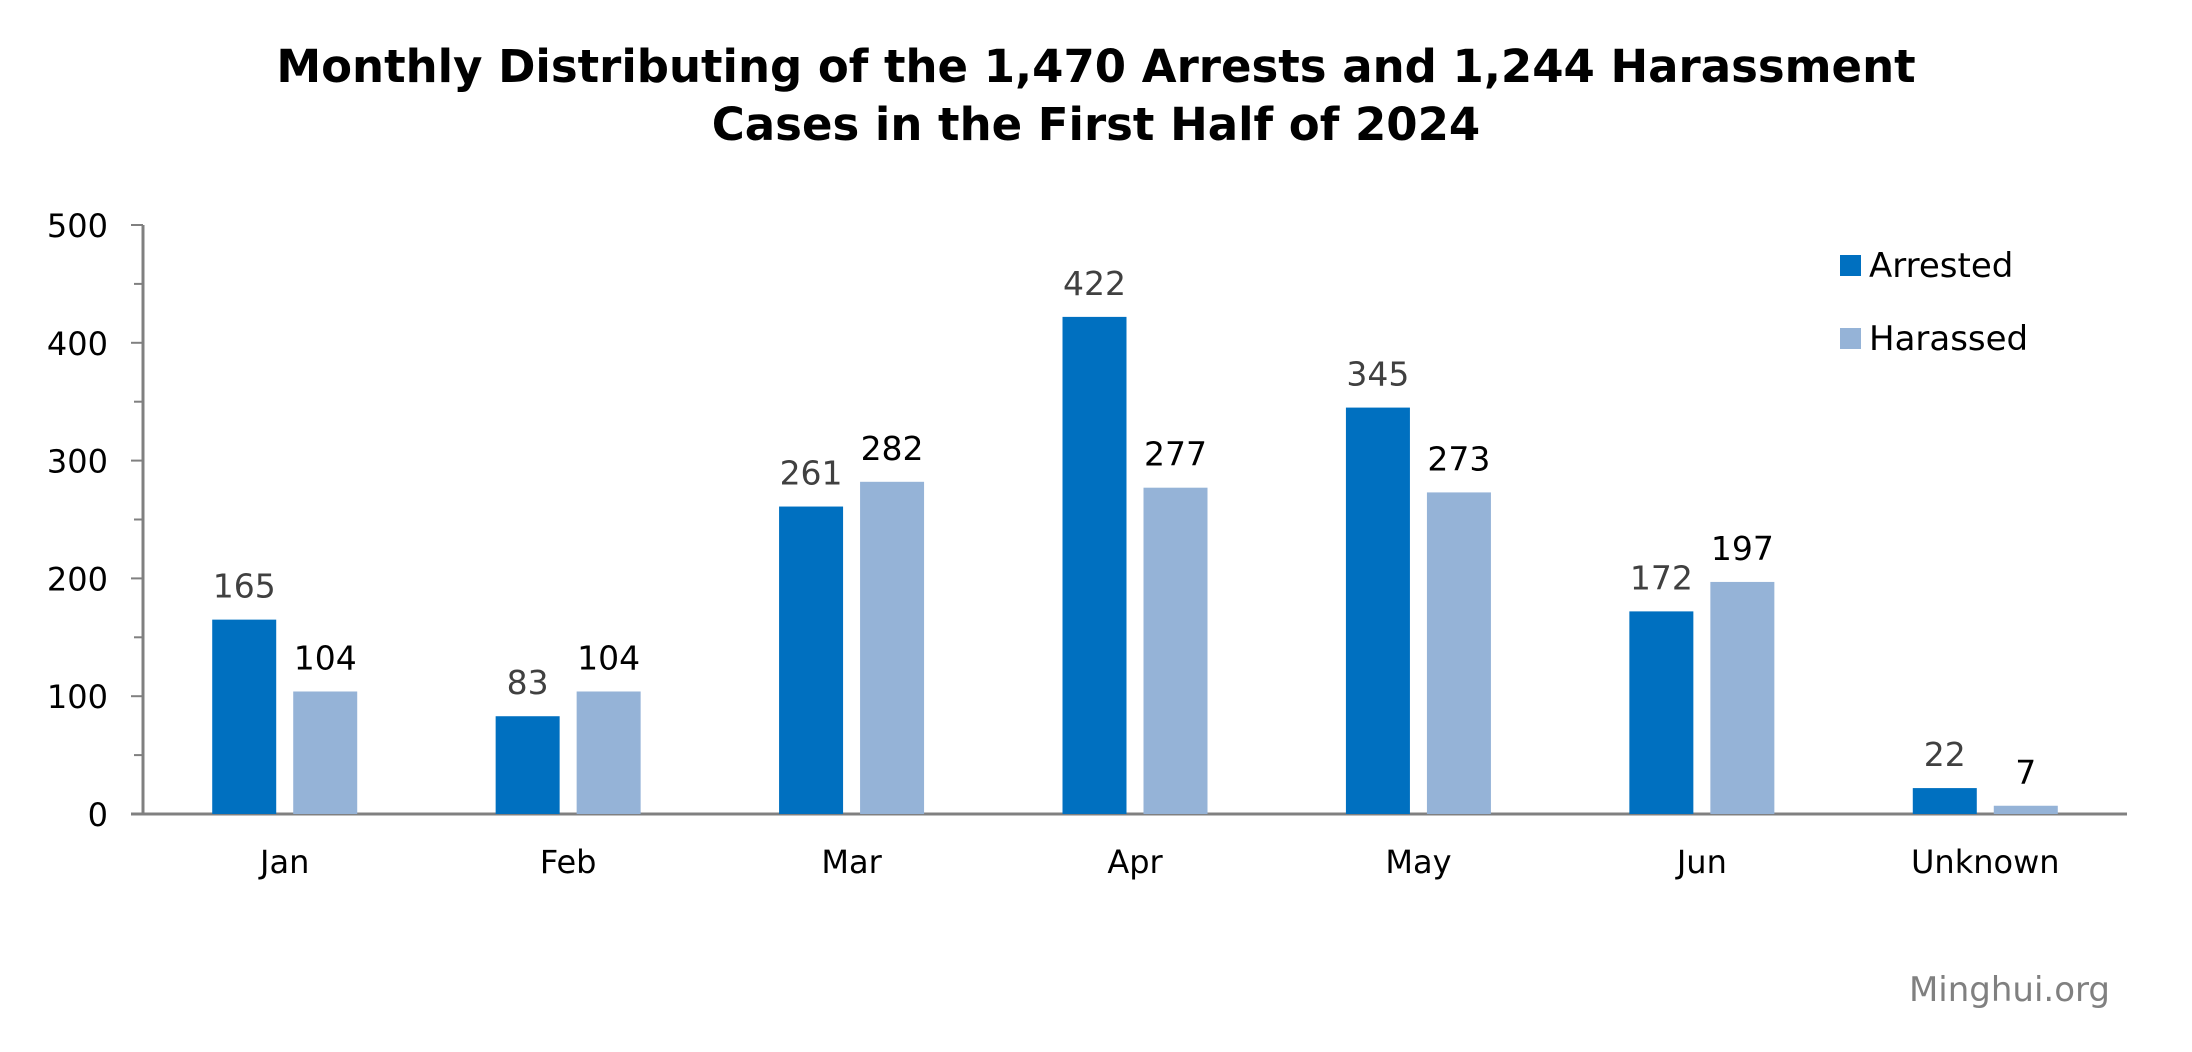 The width and height of the screenshot is (2192, 1052). Describe the element at coordinates (77, 344) in the screenshot. I see `y-tick-label: 400` at that location.